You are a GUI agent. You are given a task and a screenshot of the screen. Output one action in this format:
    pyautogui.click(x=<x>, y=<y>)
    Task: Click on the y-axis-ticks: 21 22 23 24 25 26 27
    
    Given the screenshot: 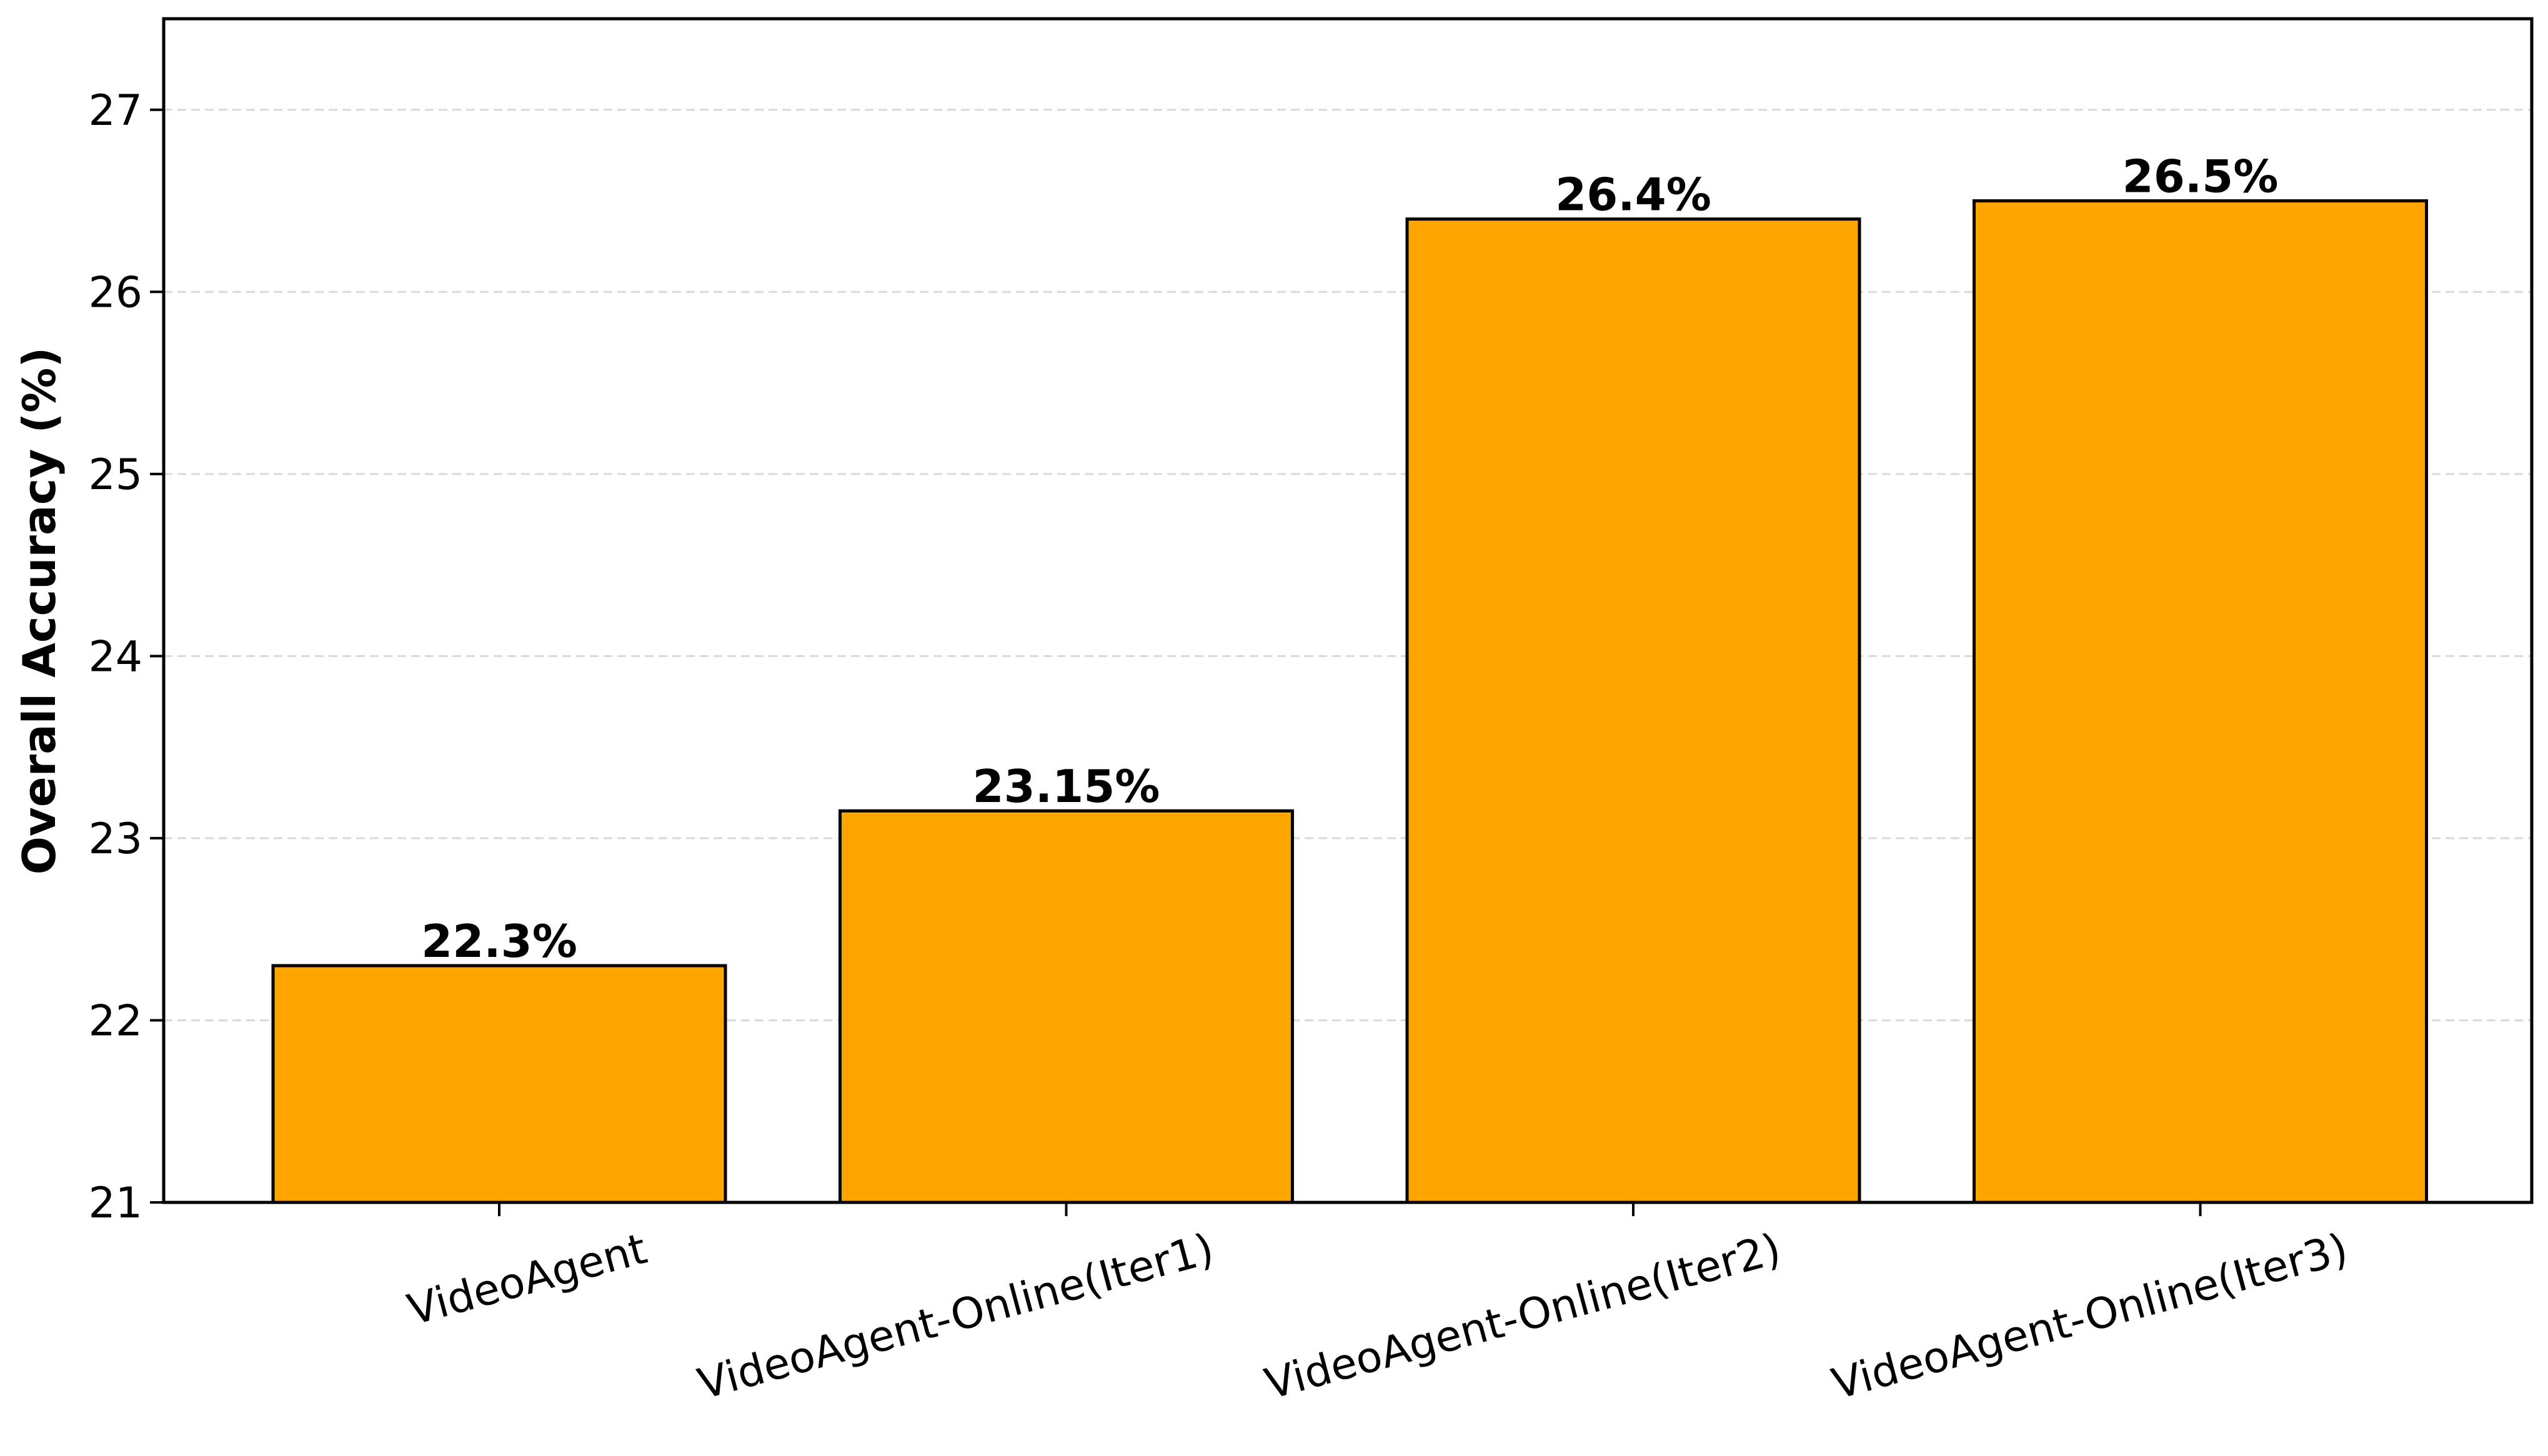 What is the action you would take?
    pyautogui.click(x=126, y=657)
    